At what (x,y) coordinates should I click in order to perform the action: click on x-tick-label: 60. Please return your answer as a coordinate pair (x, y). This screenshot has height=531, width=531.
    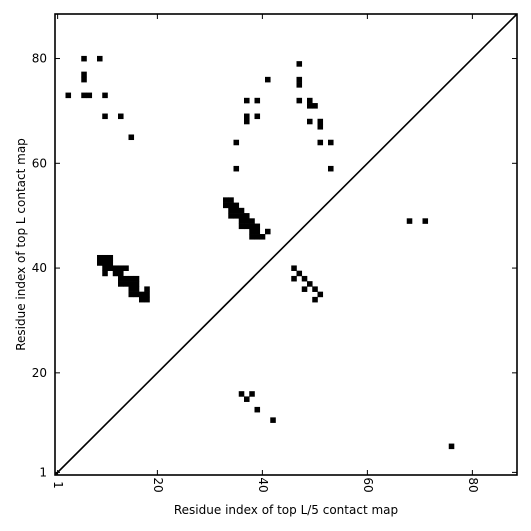
    Looking at the image, I should click on (368, 484).